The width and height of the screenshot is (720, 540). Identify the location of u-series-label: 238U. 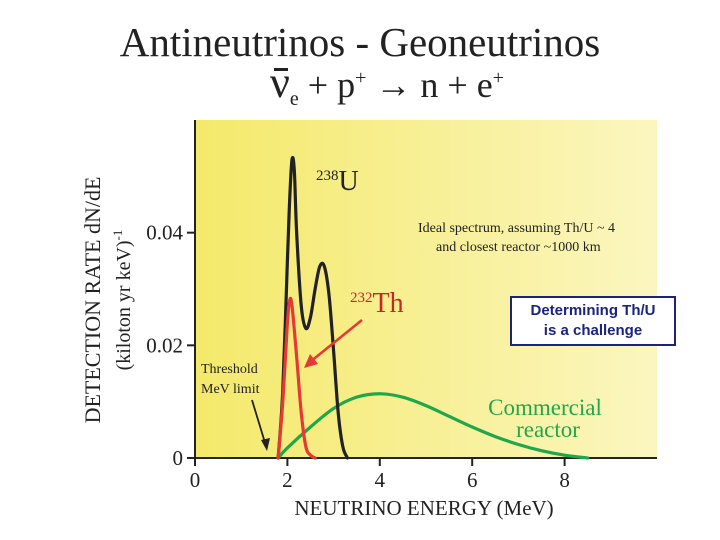
(337, 181).